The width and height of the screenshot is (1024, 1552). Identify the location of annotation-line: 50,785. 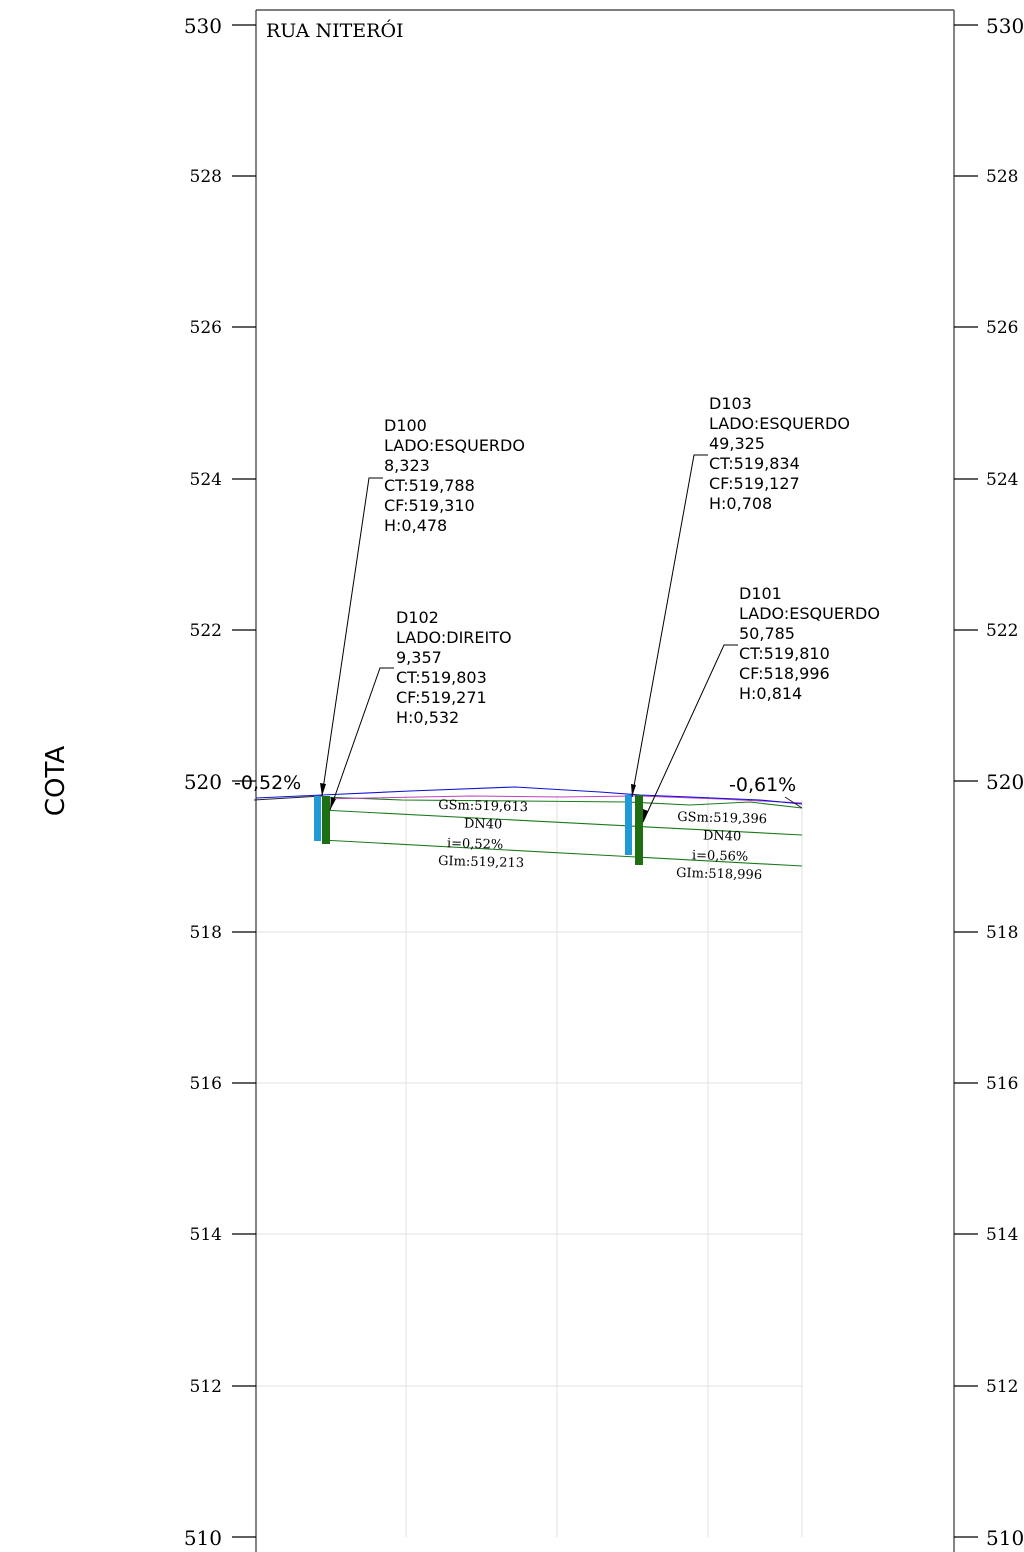
(767, 633).